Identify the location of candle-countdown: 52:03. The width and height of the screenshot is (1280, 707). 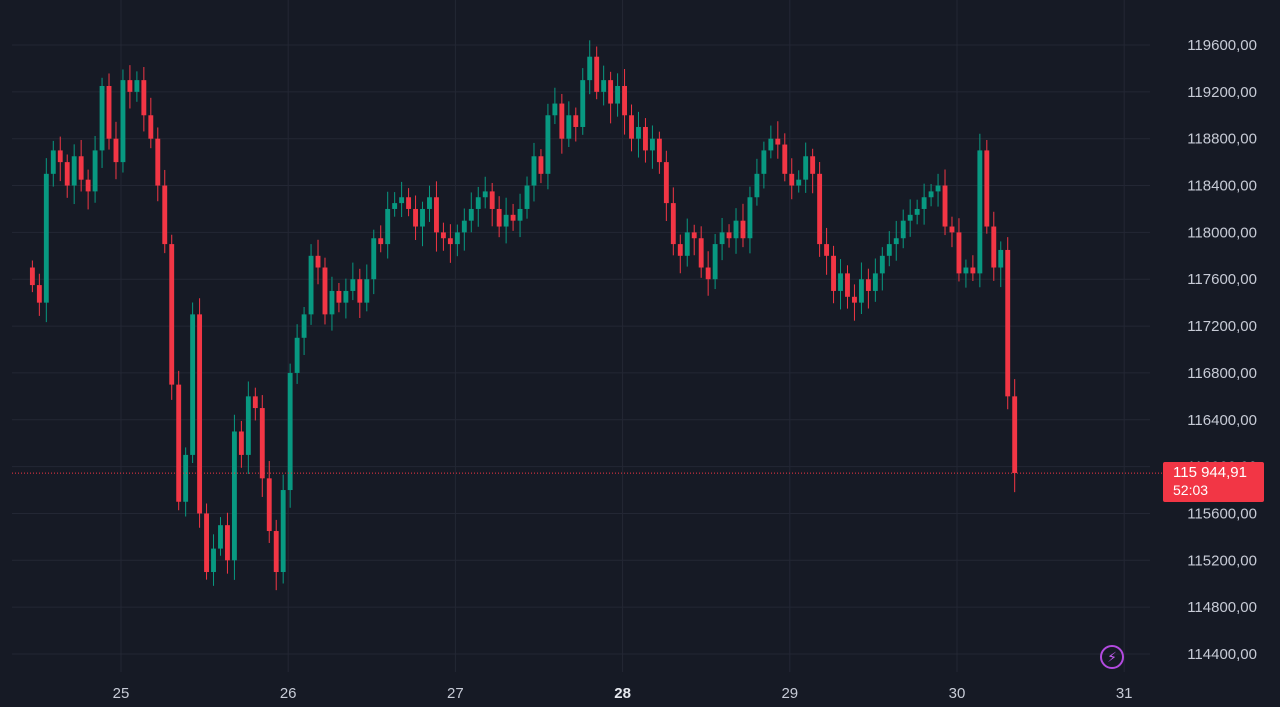
(1191, 490).